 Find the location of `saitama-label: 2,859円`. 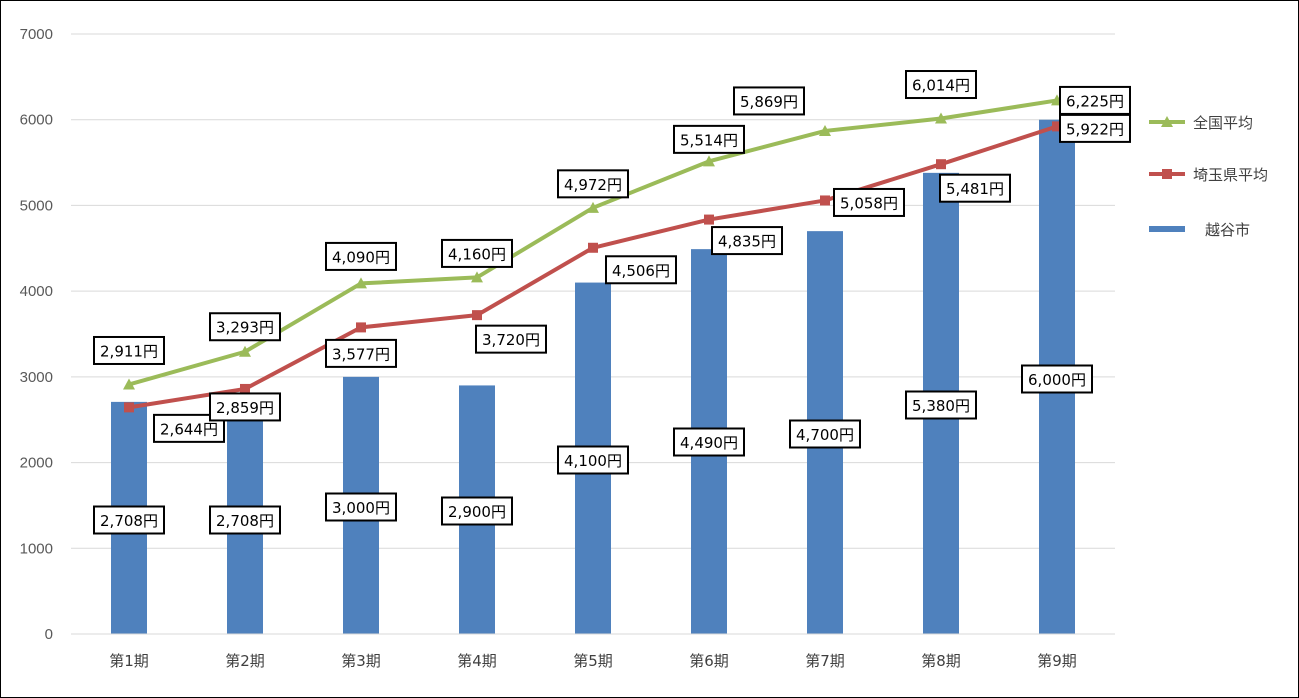

saitama-label: 2,859円 is located at coordinates (245, 407).